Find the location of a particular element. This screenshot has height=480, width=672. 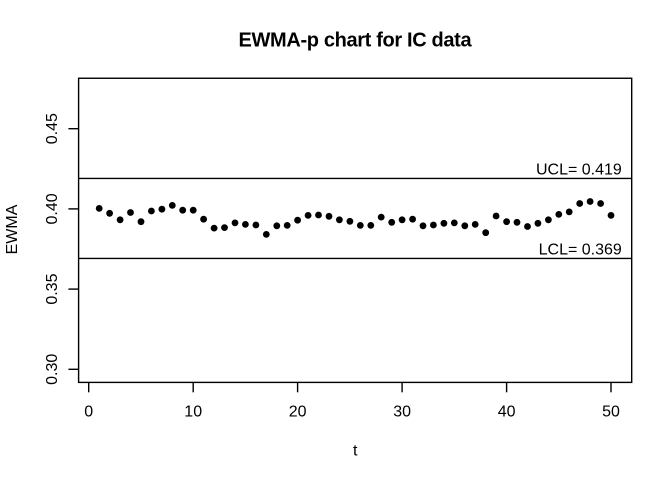

svg-text: UCL= 0.419 is located at coordinates (579, 169).